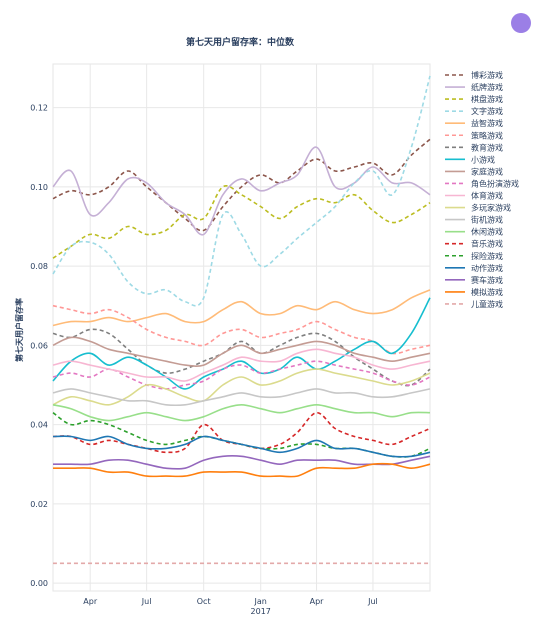  What do you see at coordinates (487, 111) in the screenshot?
I see `legend-label: 文字游戏` at bounding box center [487, 111].